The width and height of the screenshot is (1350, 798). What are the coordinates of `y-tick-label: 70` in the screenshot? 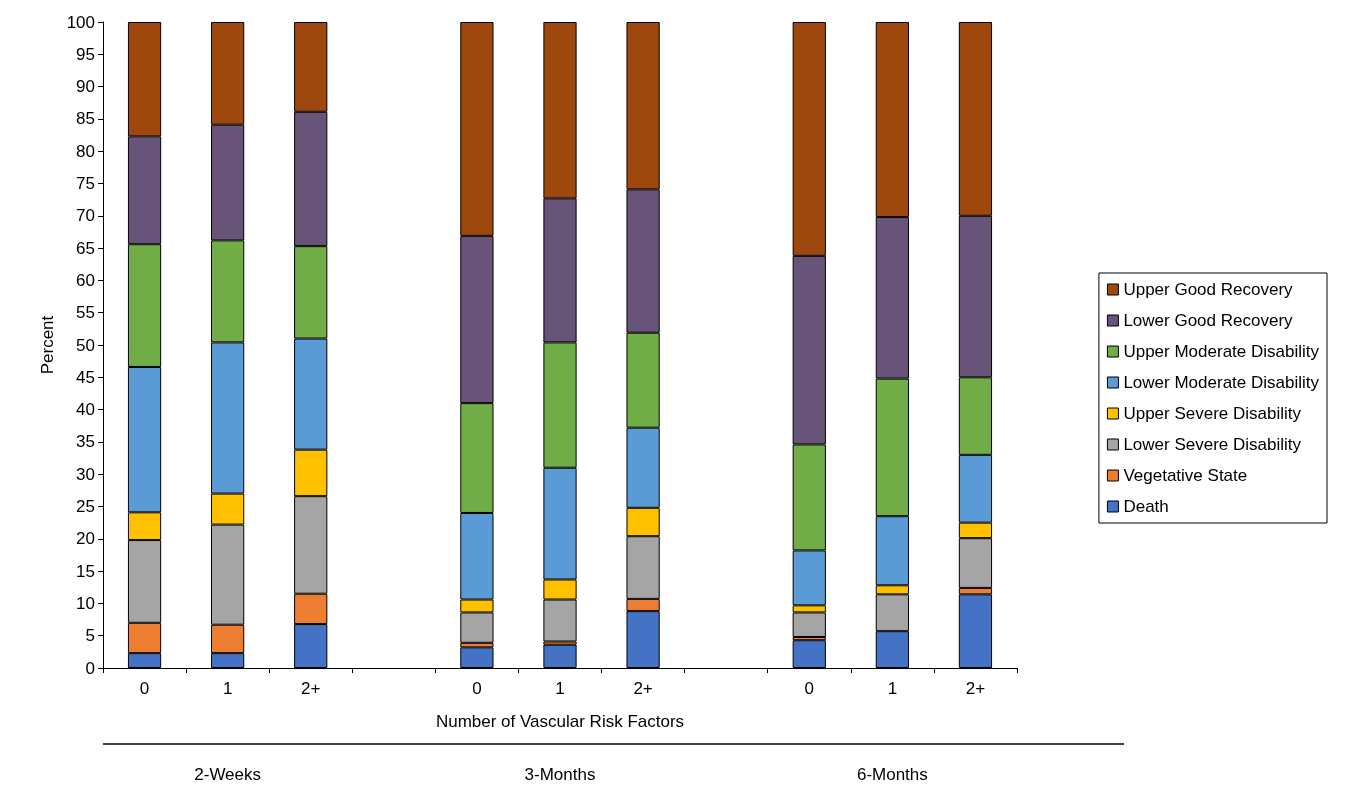 It's located at (85, 216).